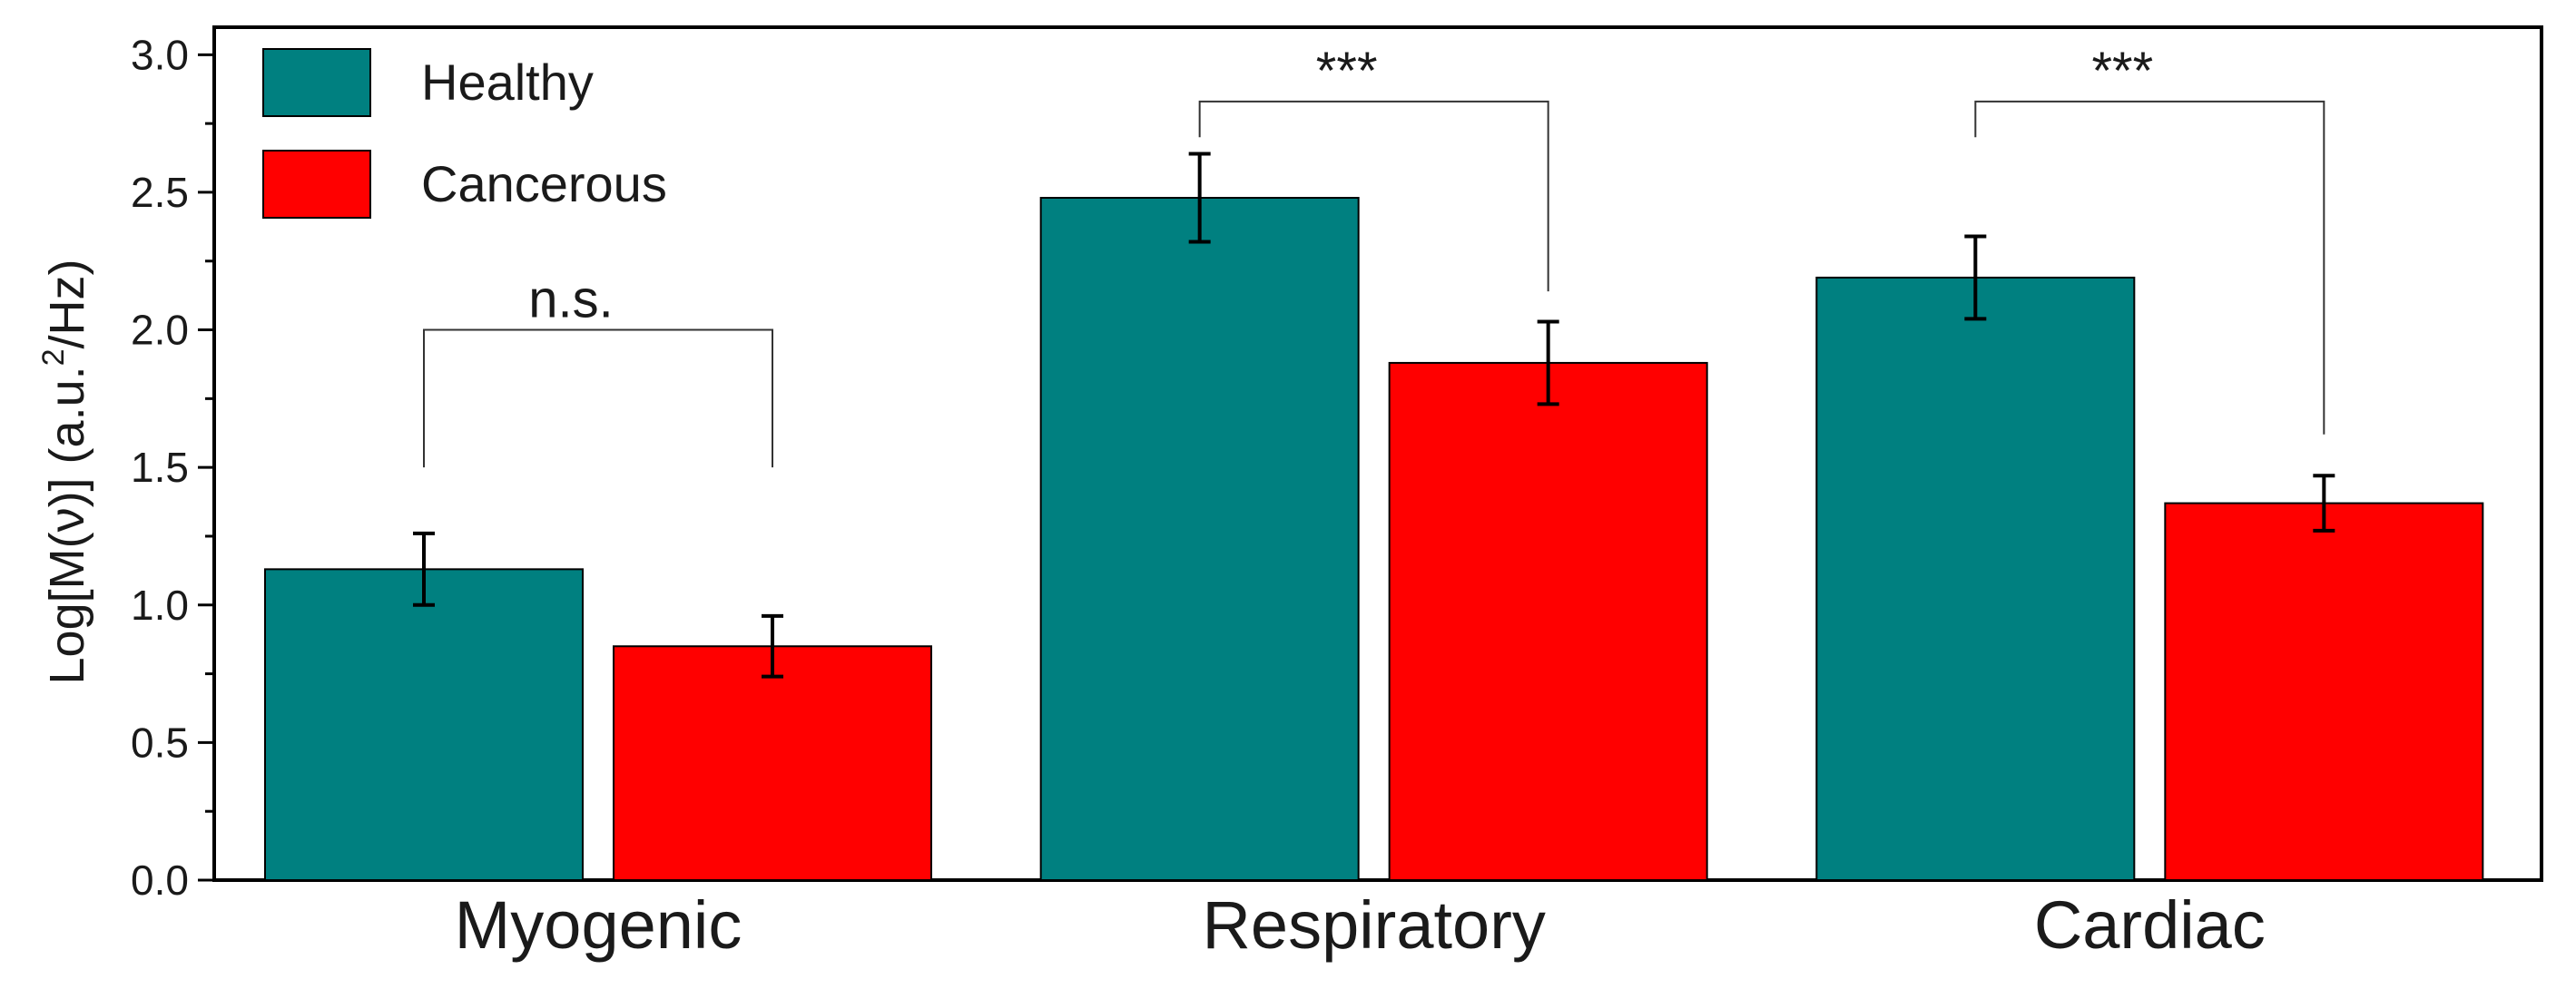  I want to click on x-category-label: Cardiac, so click(2150, 925).